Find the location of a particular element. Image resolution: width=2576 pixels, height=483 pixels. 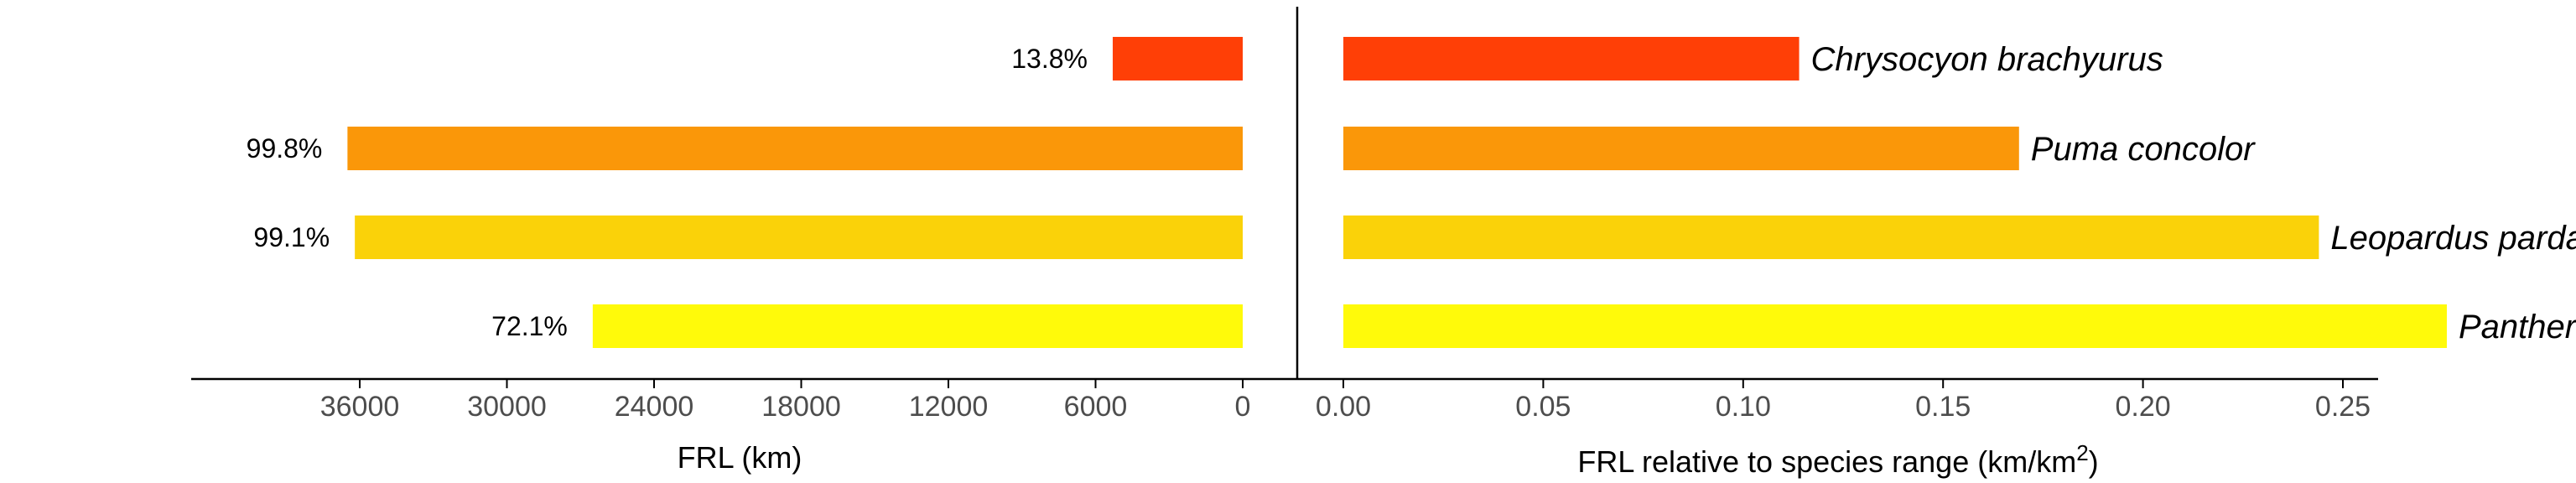

right-x-tick-label: 0.20 is located at coordinates (2143, 407).